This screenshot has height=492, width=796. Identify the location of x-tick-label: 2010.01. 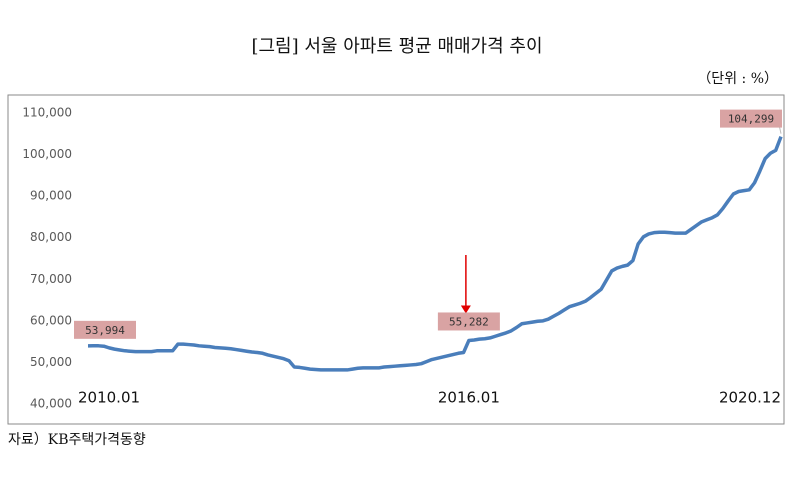
(109, 398).